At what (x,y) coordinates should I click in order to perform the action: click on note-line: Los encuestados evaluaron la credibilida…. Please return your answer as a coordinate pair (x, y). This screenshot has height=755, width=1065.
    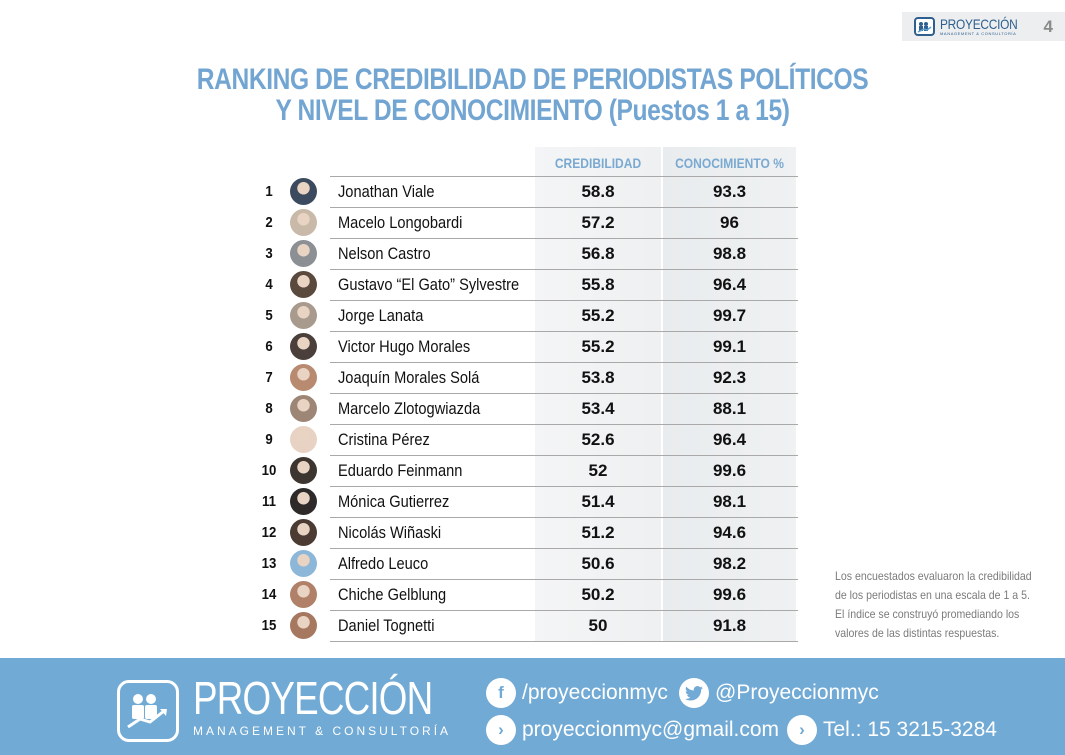
    Looking at the image, I should click on (933, 576).